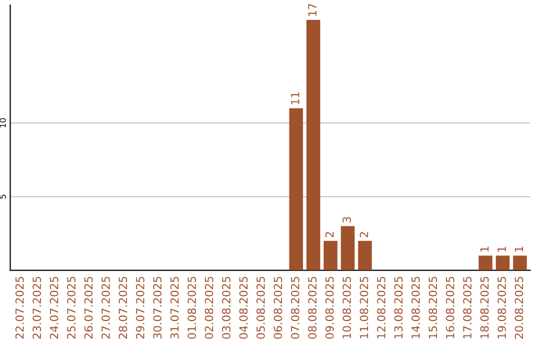  I want to click on x-tick-label: 22.07.2025, so click(19, 307).